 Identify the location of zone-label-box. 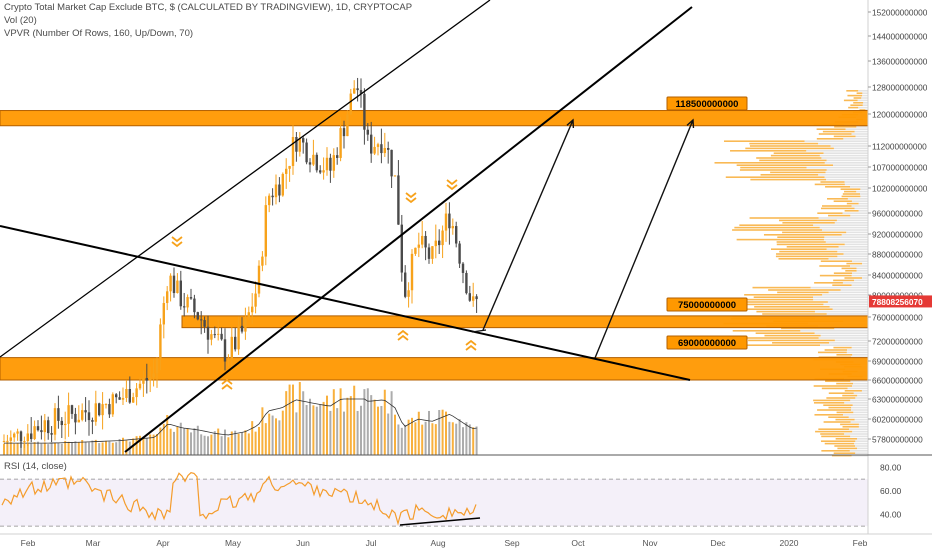
(707, 342).